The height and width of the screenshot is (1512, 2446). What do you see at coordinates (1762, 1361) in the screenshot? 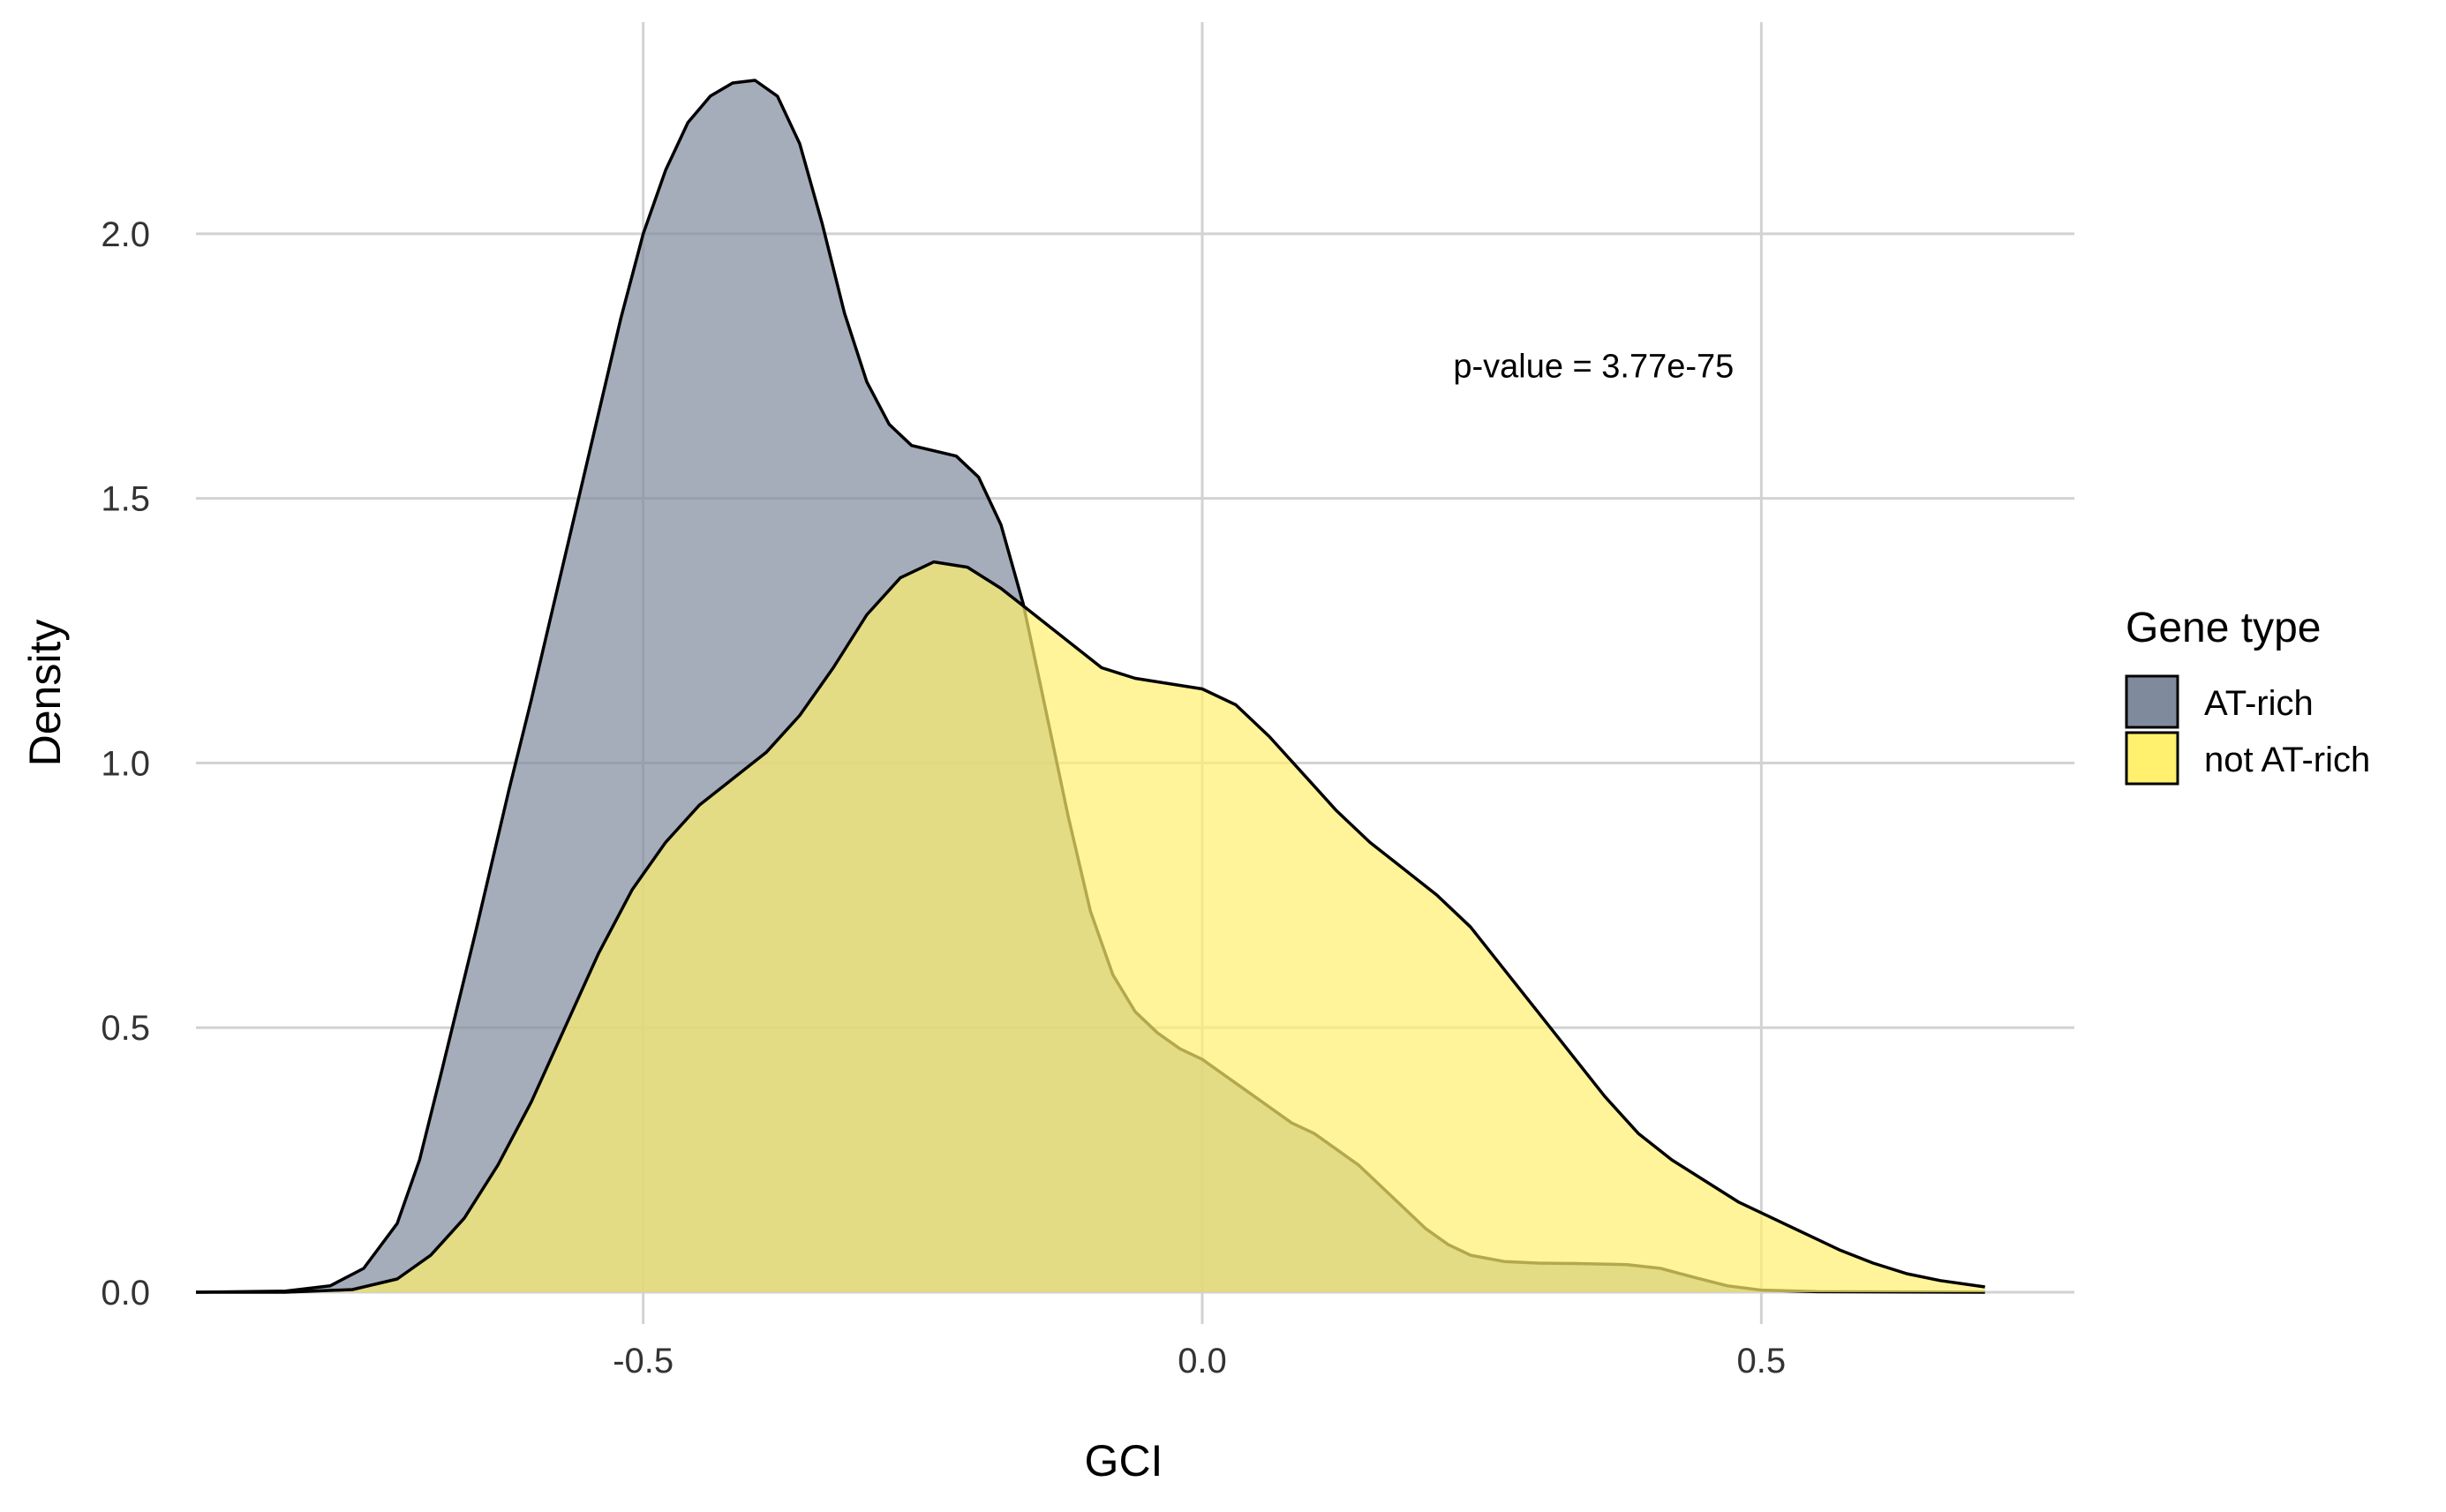
I see `x-tick-label: 0.5` at bounding box center [1762, 1361].